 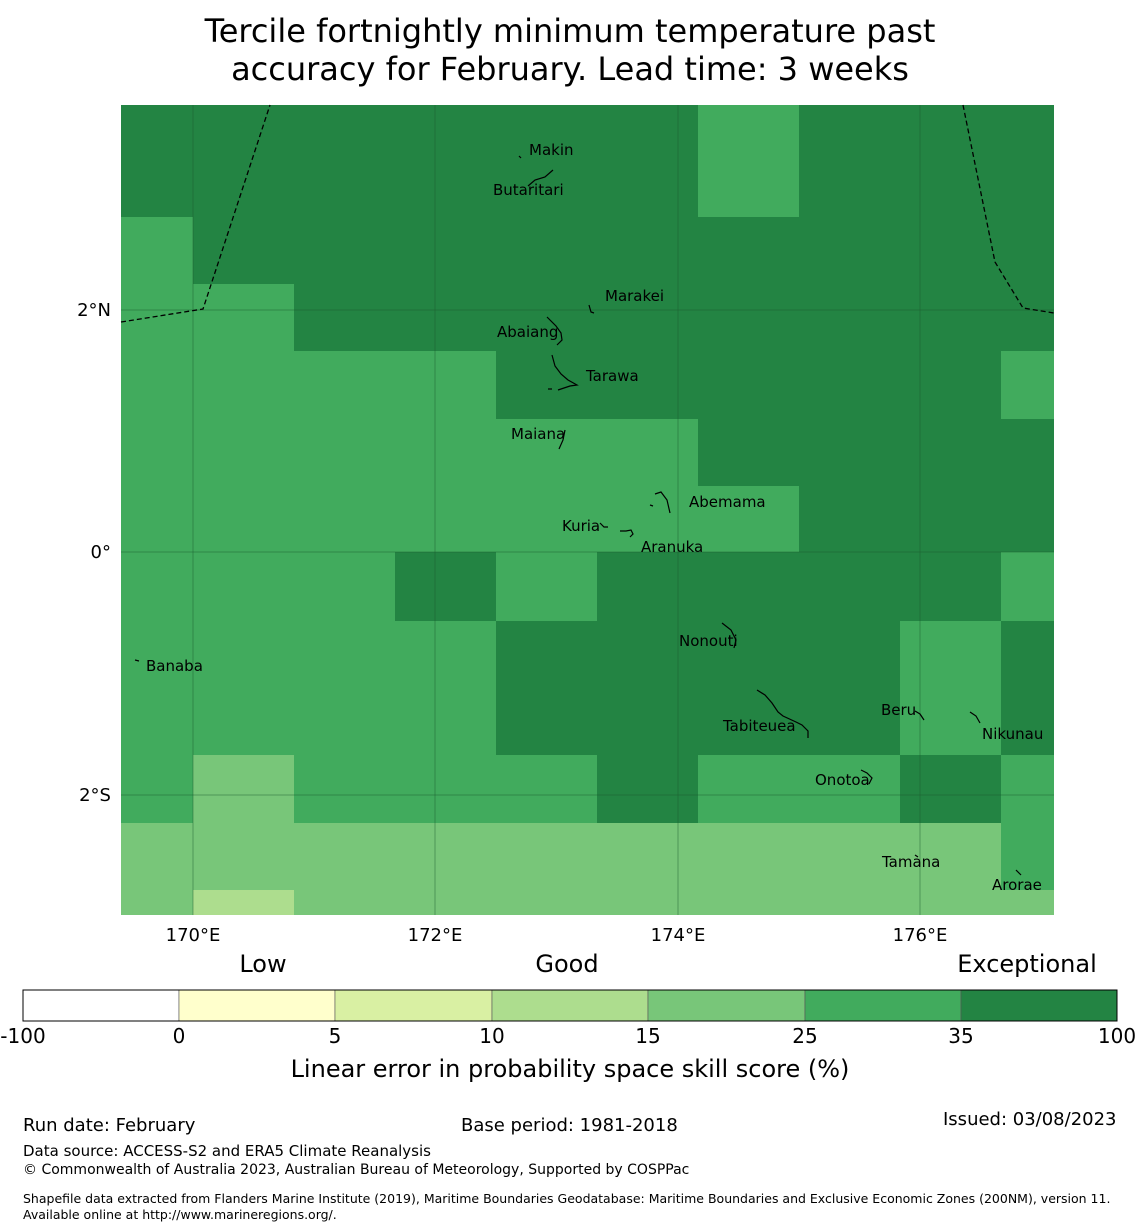 I want to click on issued-date: Issued: 03/08/2023, so click(x=1030, y=1119).